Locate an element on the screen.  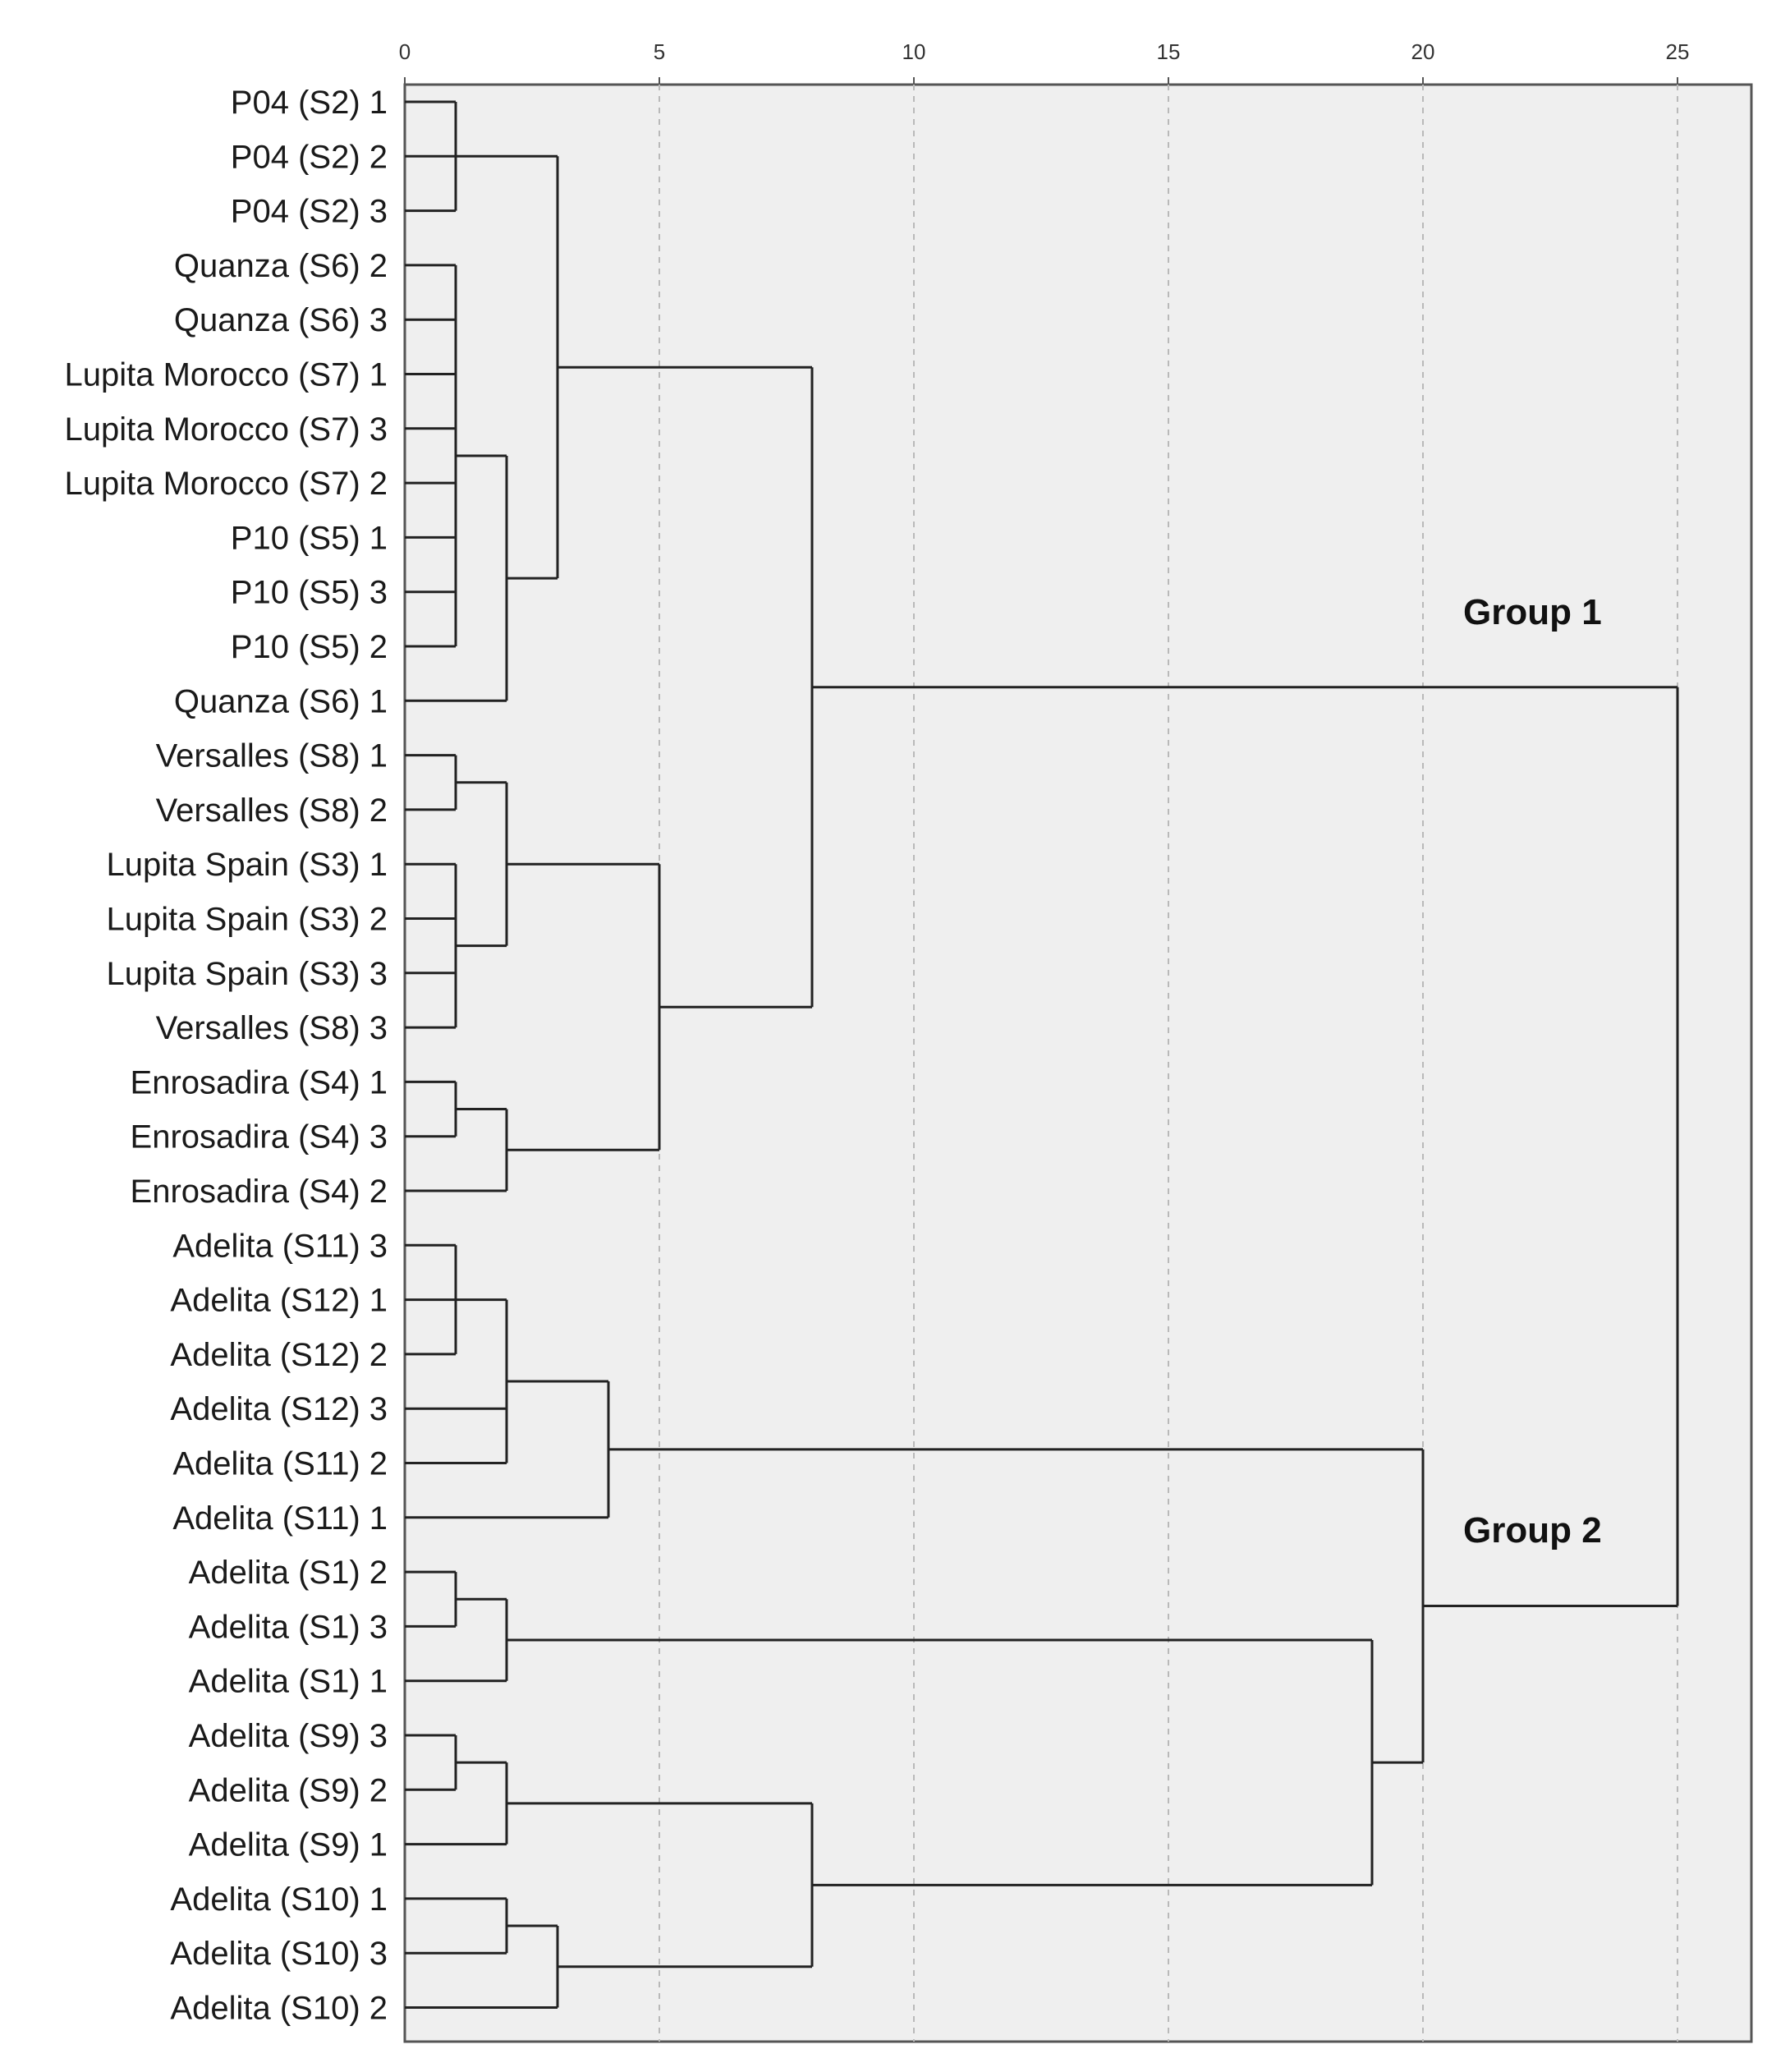
leaf-label: Quanza (S6) 1 is located at coordinates (281, 701).